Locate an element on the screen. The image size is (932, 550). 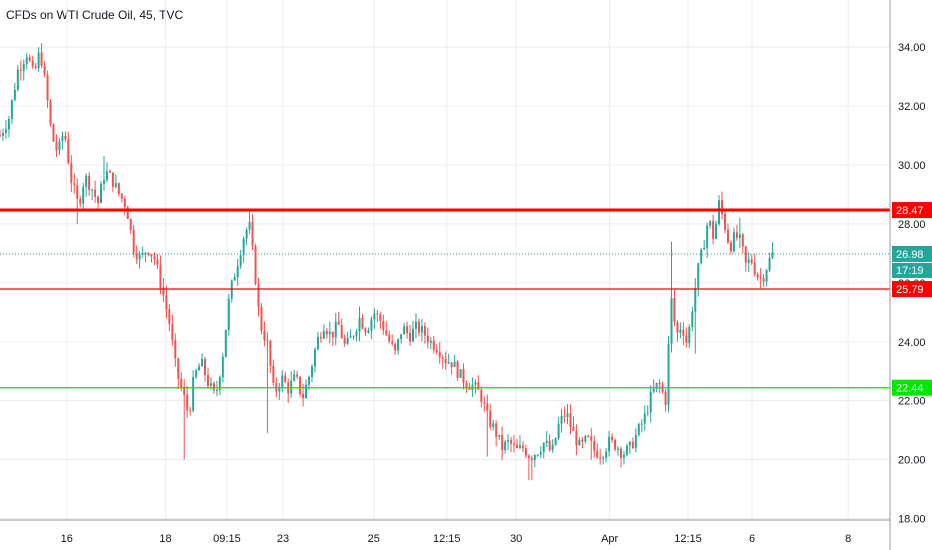
x-tick-label: 25 is located at coordinates (374, 539).